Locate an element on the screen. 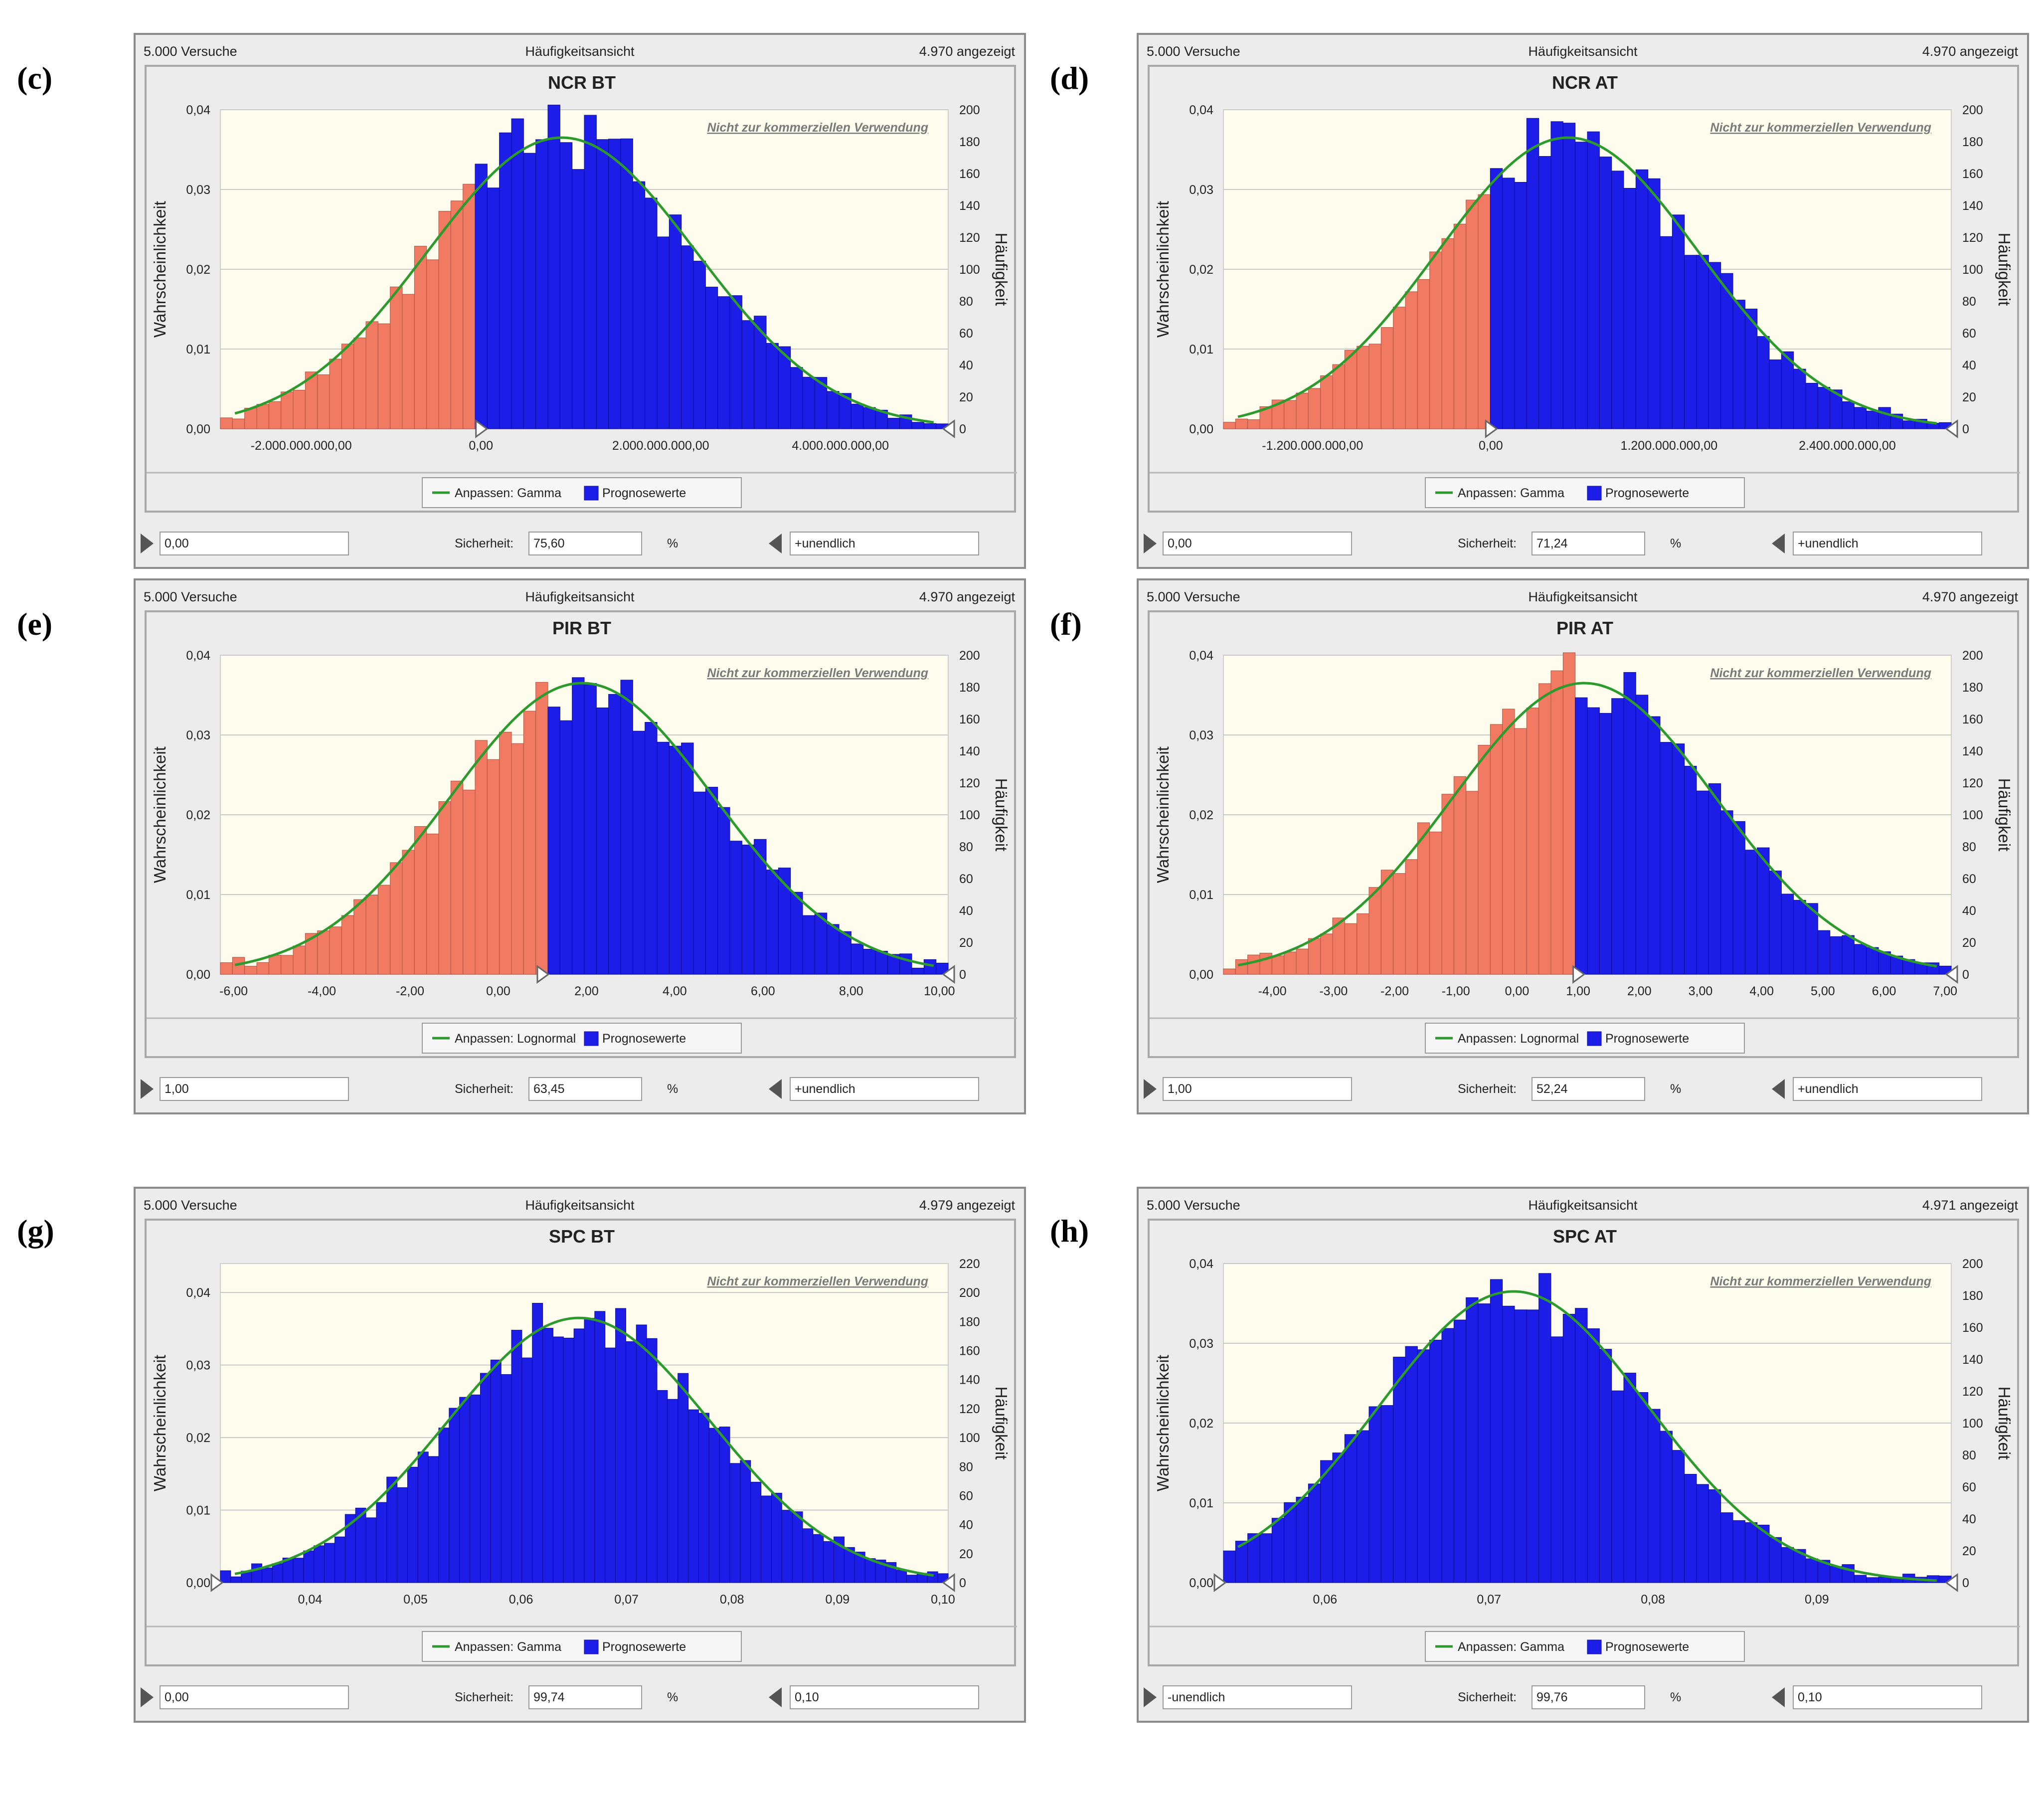  certainty-bar: 0,00 Sicherheit: 71,24 % +unendlich is located at coordinates (1583, 543).